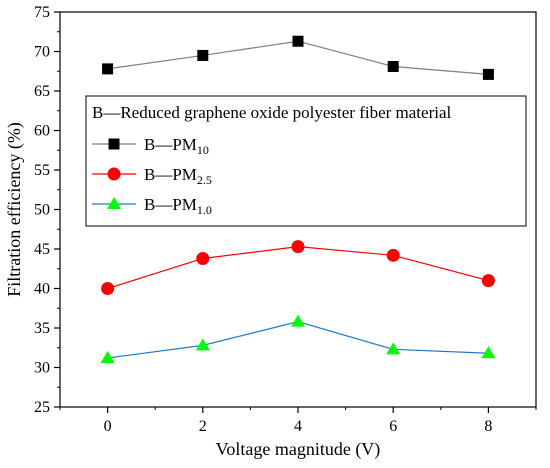 This screenshot has height=468, width=550. What do you see at coordinates (393, 426) in the screenshot?
I see `x-tick-label: 6` at bounding box center [393, 426].